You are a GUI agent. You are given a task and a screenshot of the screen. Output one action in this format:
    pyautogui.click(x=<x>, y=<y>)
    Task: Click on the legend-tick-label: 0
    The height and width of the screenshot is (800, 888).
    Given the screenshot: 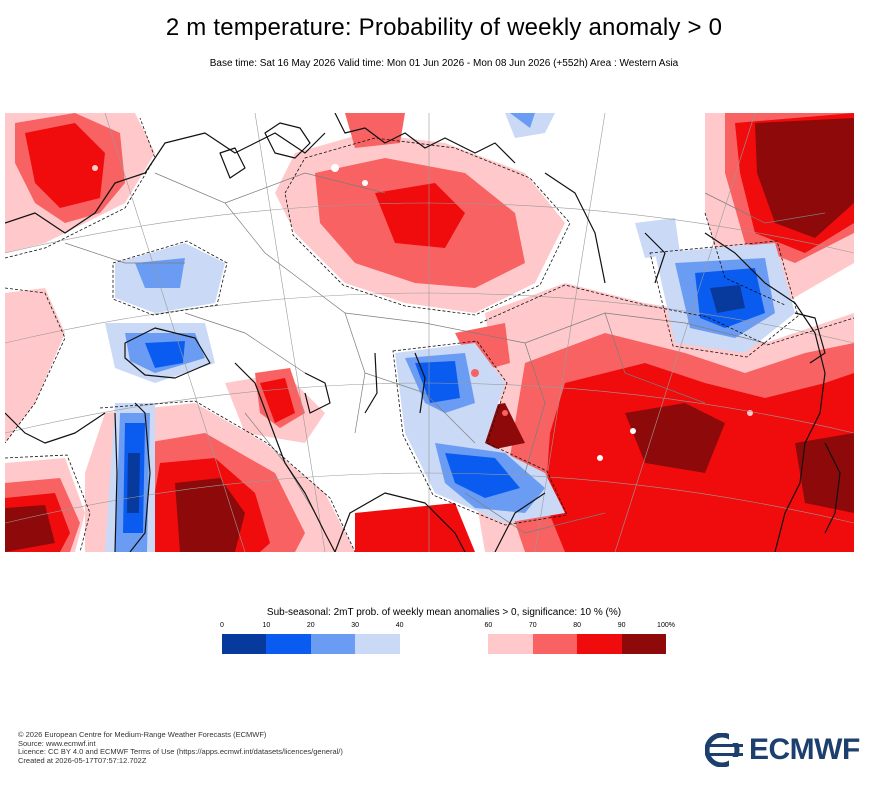 What is the action you would take?
    pyautogui.click(x=222, y=625)
    